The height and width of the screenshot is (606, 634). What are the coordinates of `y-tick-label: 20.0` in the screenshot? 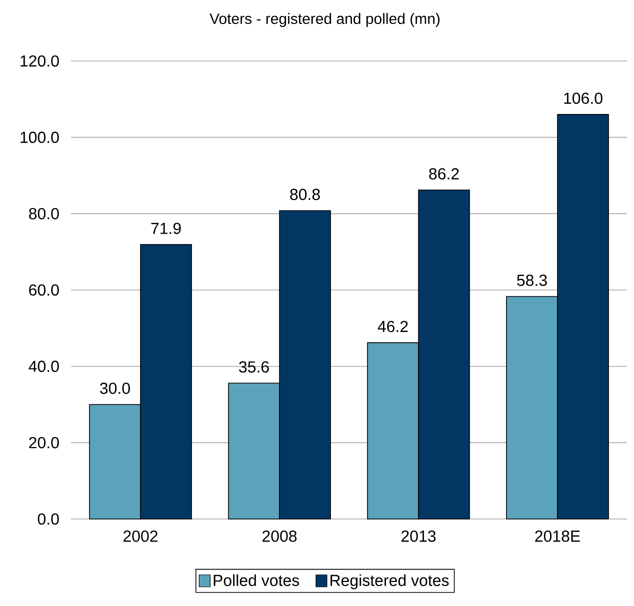 It's located at (44, 442).